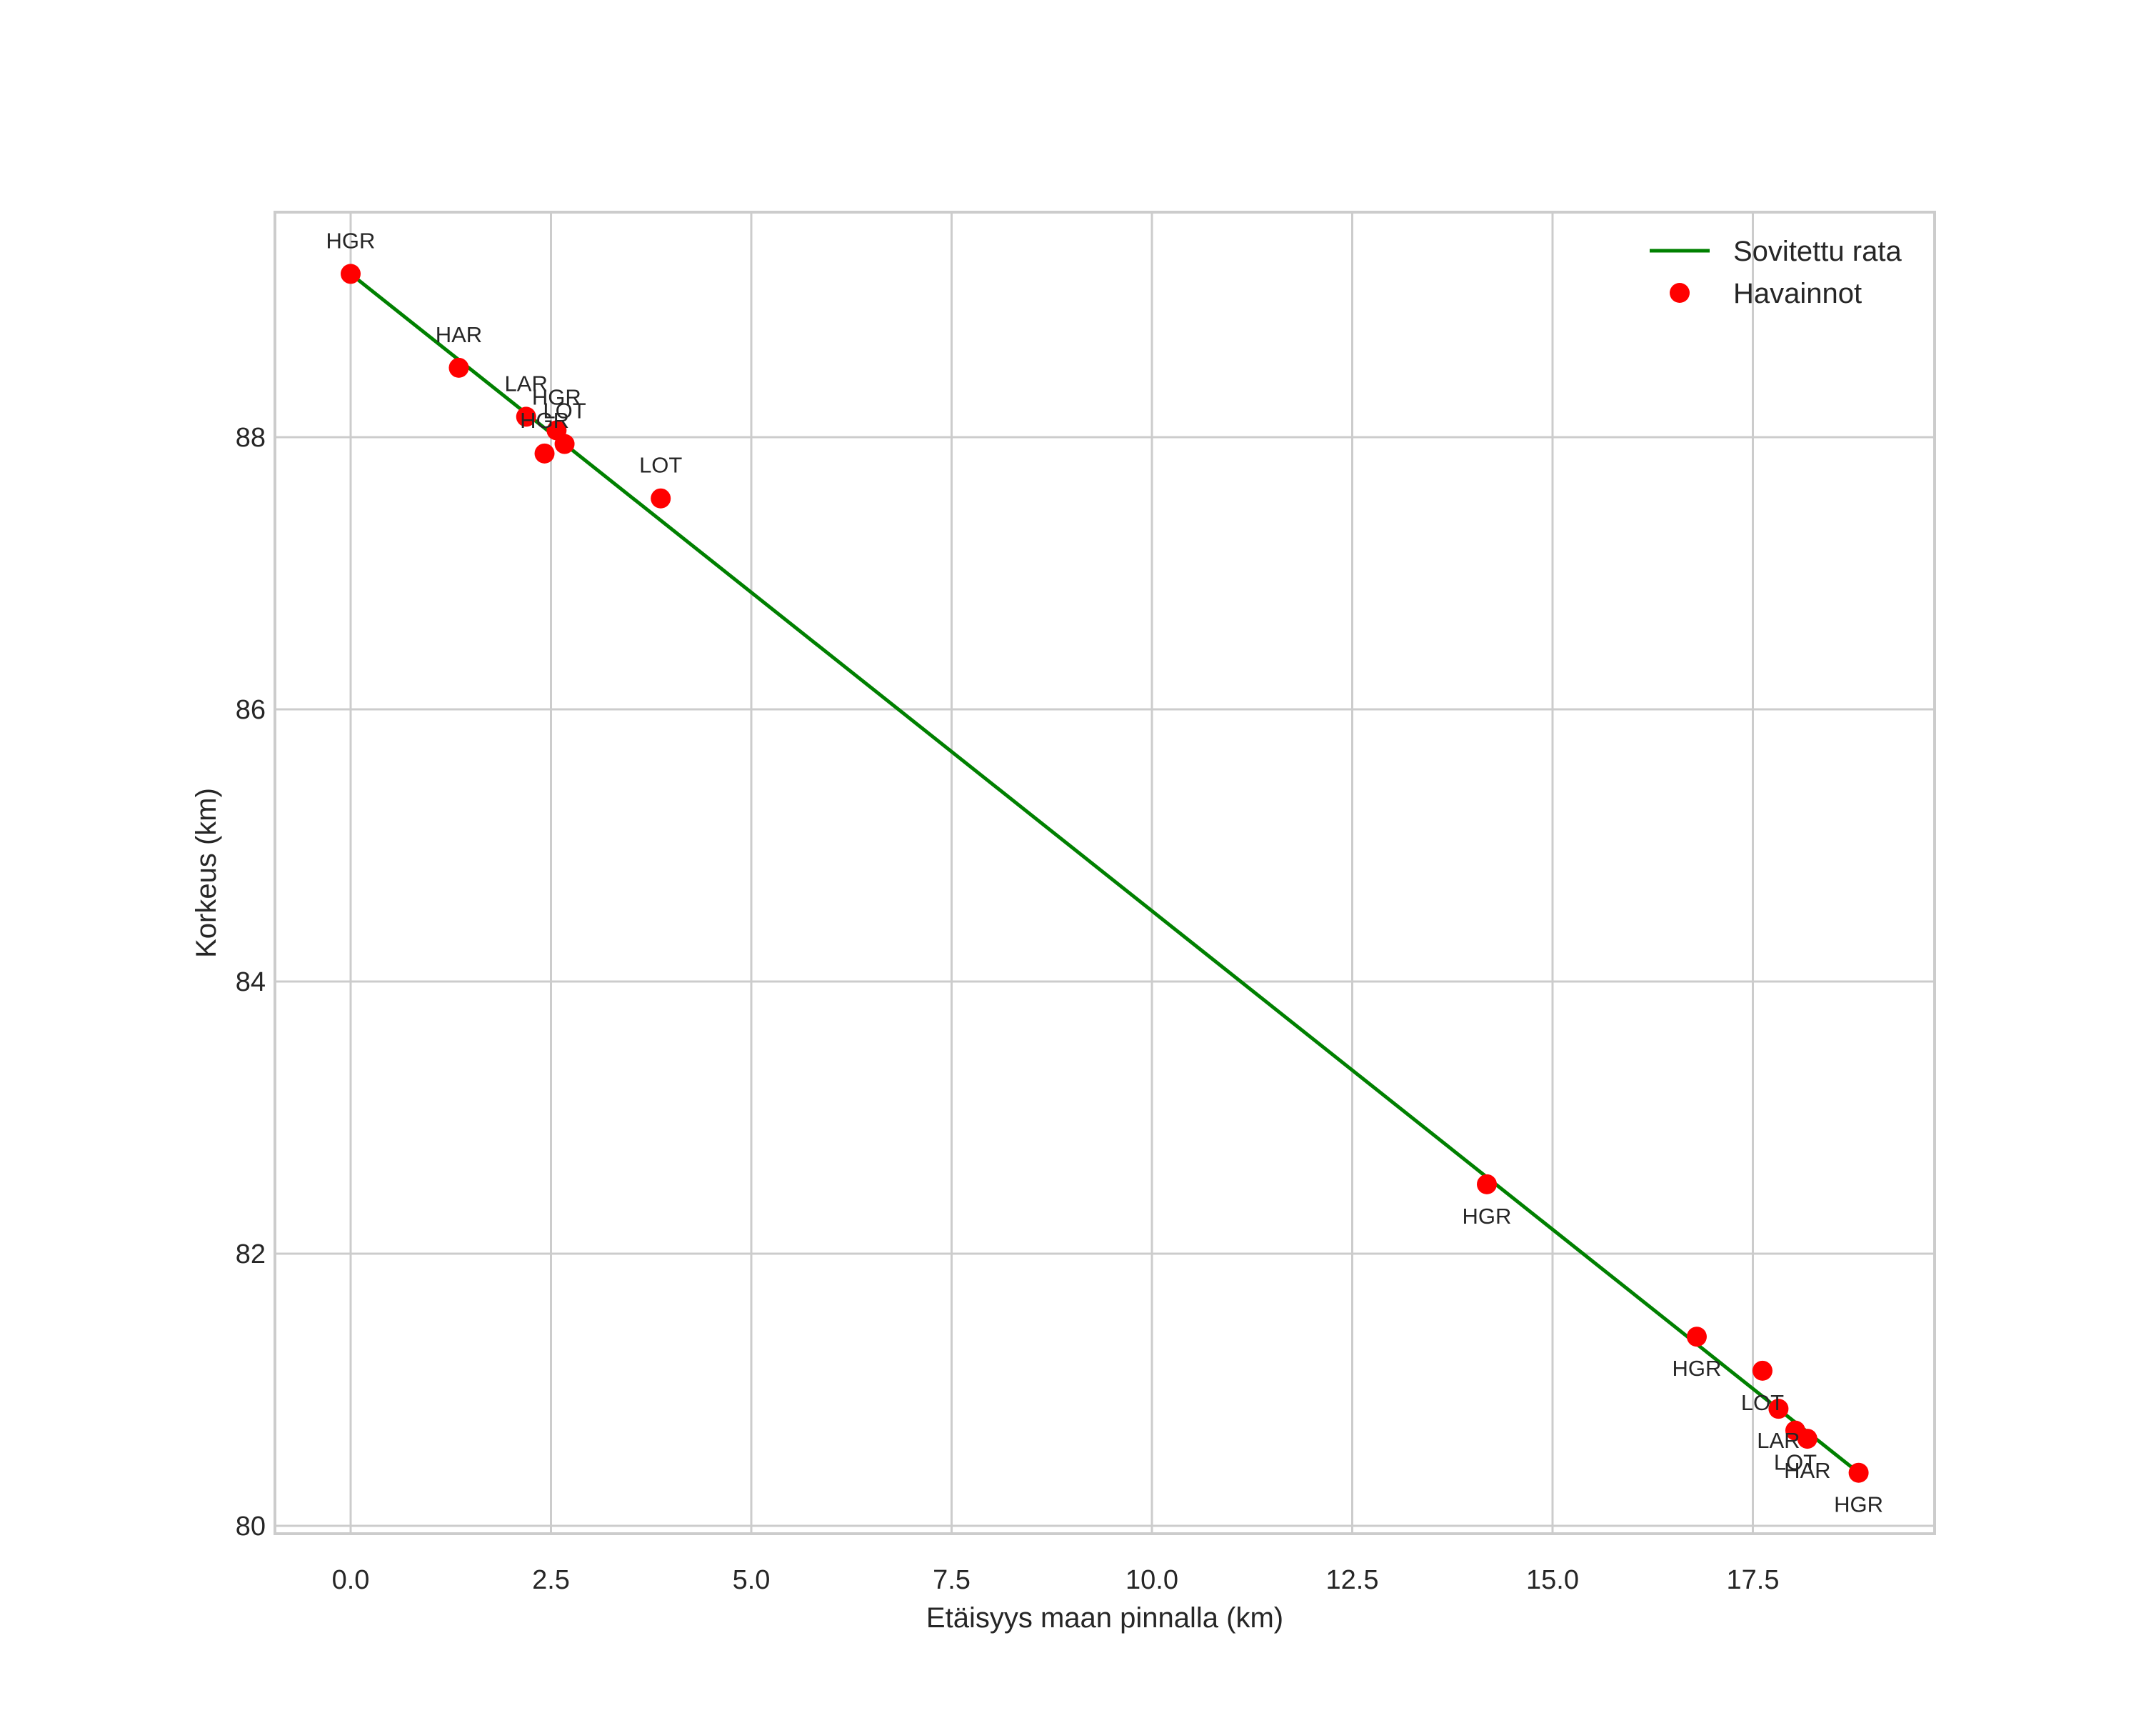 The width and height of the screenshot is (2156, 1728). What do you see at coordinates (1818, 251) in the screenshot?
I see `legend-label-fit: Sovitettu rata` at bounding box center [1818, 251].